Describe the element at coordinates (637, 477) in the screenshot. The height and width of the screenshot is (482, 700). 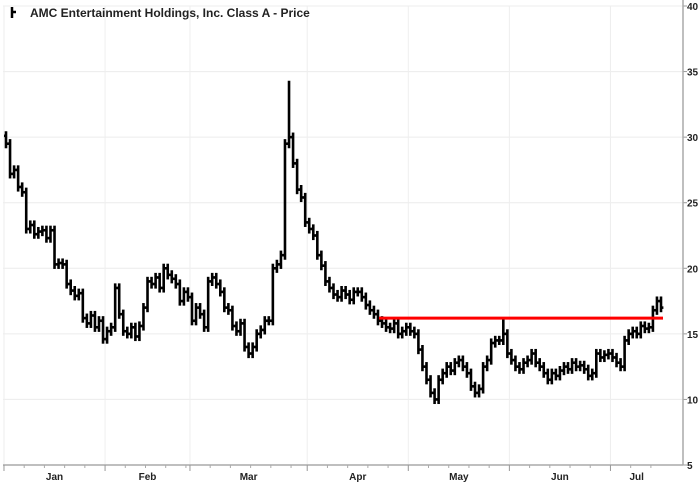
I see `x-tick-label: Jul` at that location.